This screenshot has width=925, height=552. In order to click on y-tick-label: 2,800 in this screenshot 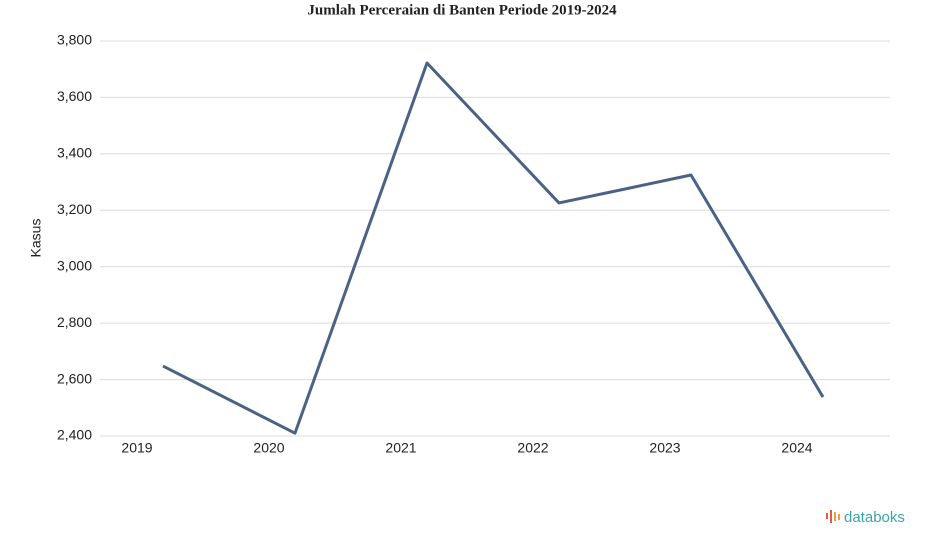, I will do `click(74, 322)`.